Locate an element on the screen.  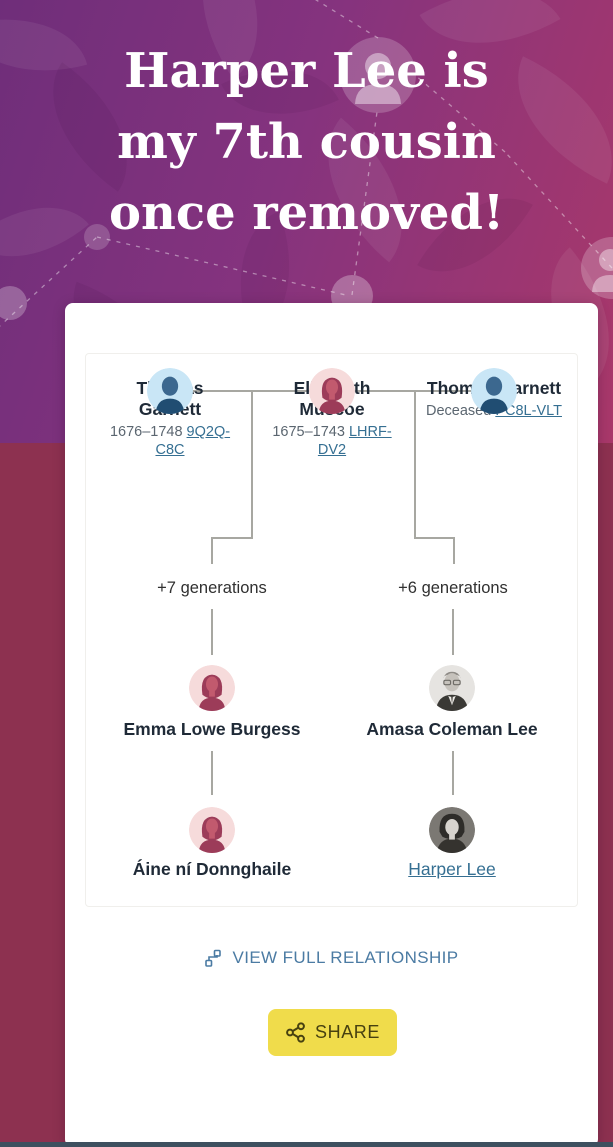
portrait-photo-woman is located at coordinates (452, 830).